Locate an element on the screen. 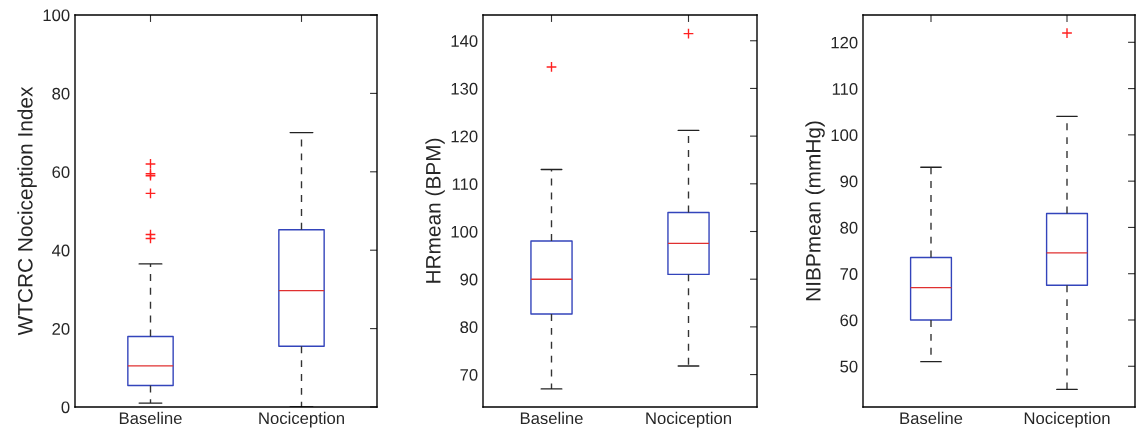 This screenshot has height=435, width=1137. y-tick-label: 40 is located at coordinates (60, 250).